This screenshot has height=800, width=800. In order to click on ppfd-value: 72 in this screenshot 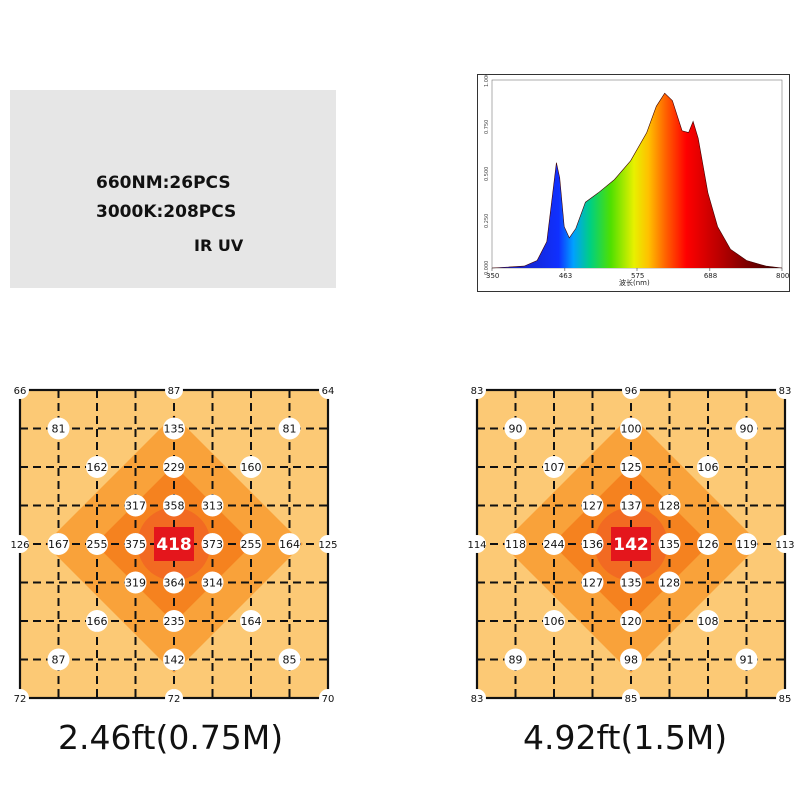, I will do `click(174, 699)`.